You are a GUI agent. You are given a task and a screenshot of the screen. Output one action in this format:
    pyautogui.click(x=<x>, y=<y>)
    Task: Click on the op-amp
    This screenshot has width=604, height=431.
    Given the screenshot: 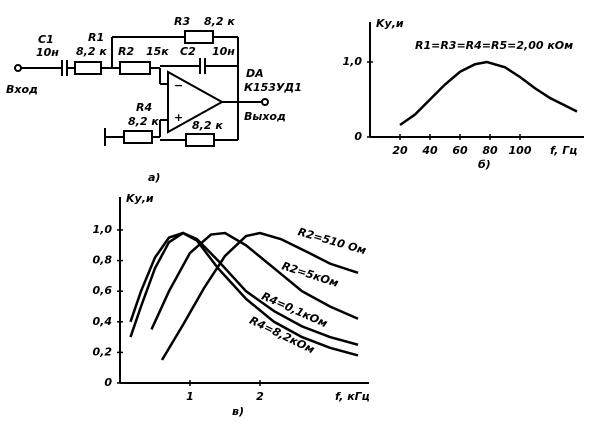 What is the action you would take?
    pyautogui.click(x=196, y=102)
    